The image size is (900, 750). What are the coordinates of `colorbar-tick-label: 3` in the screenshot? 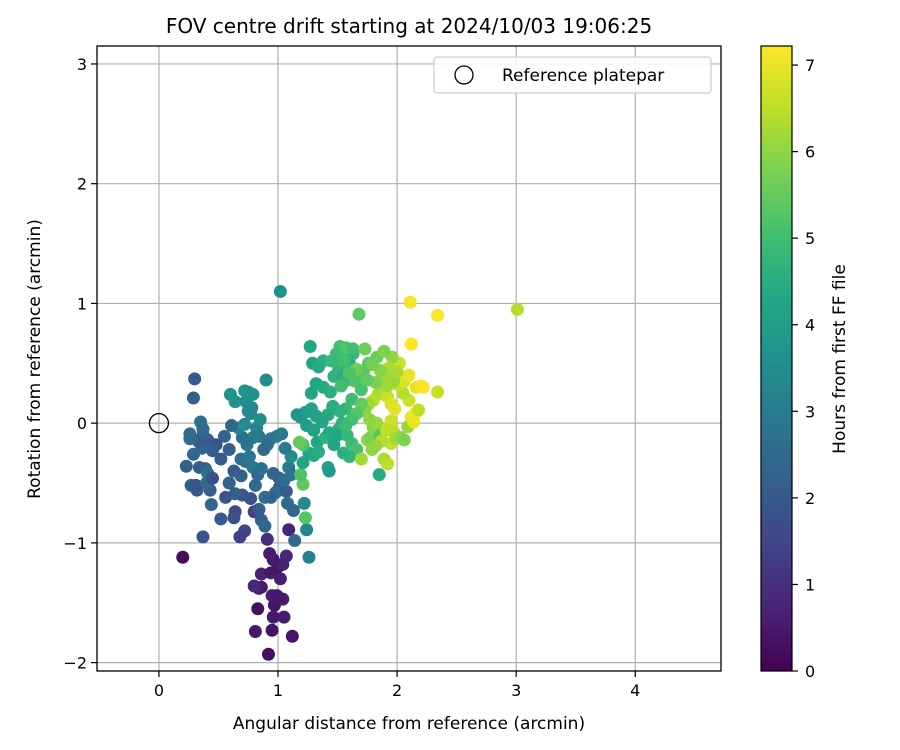 It's located at (810, 411).